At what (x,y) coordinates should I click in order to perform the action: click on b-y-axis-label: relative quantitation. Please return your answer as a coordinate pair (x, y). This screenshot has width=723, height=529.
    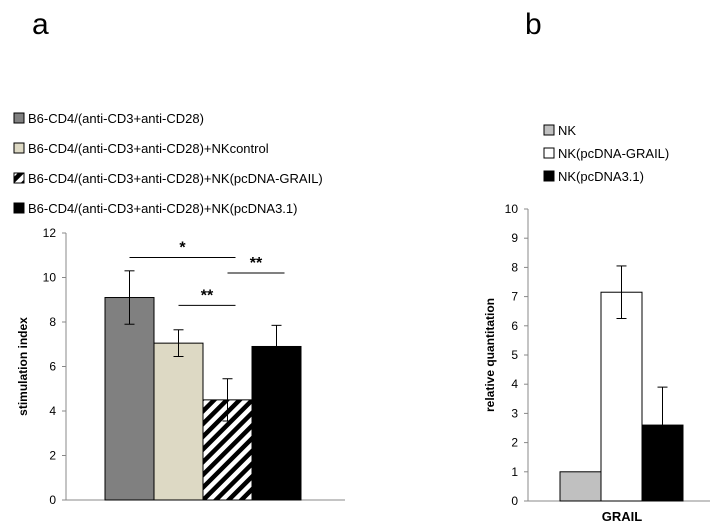
    Looking at the image, I should click on (490, 355).